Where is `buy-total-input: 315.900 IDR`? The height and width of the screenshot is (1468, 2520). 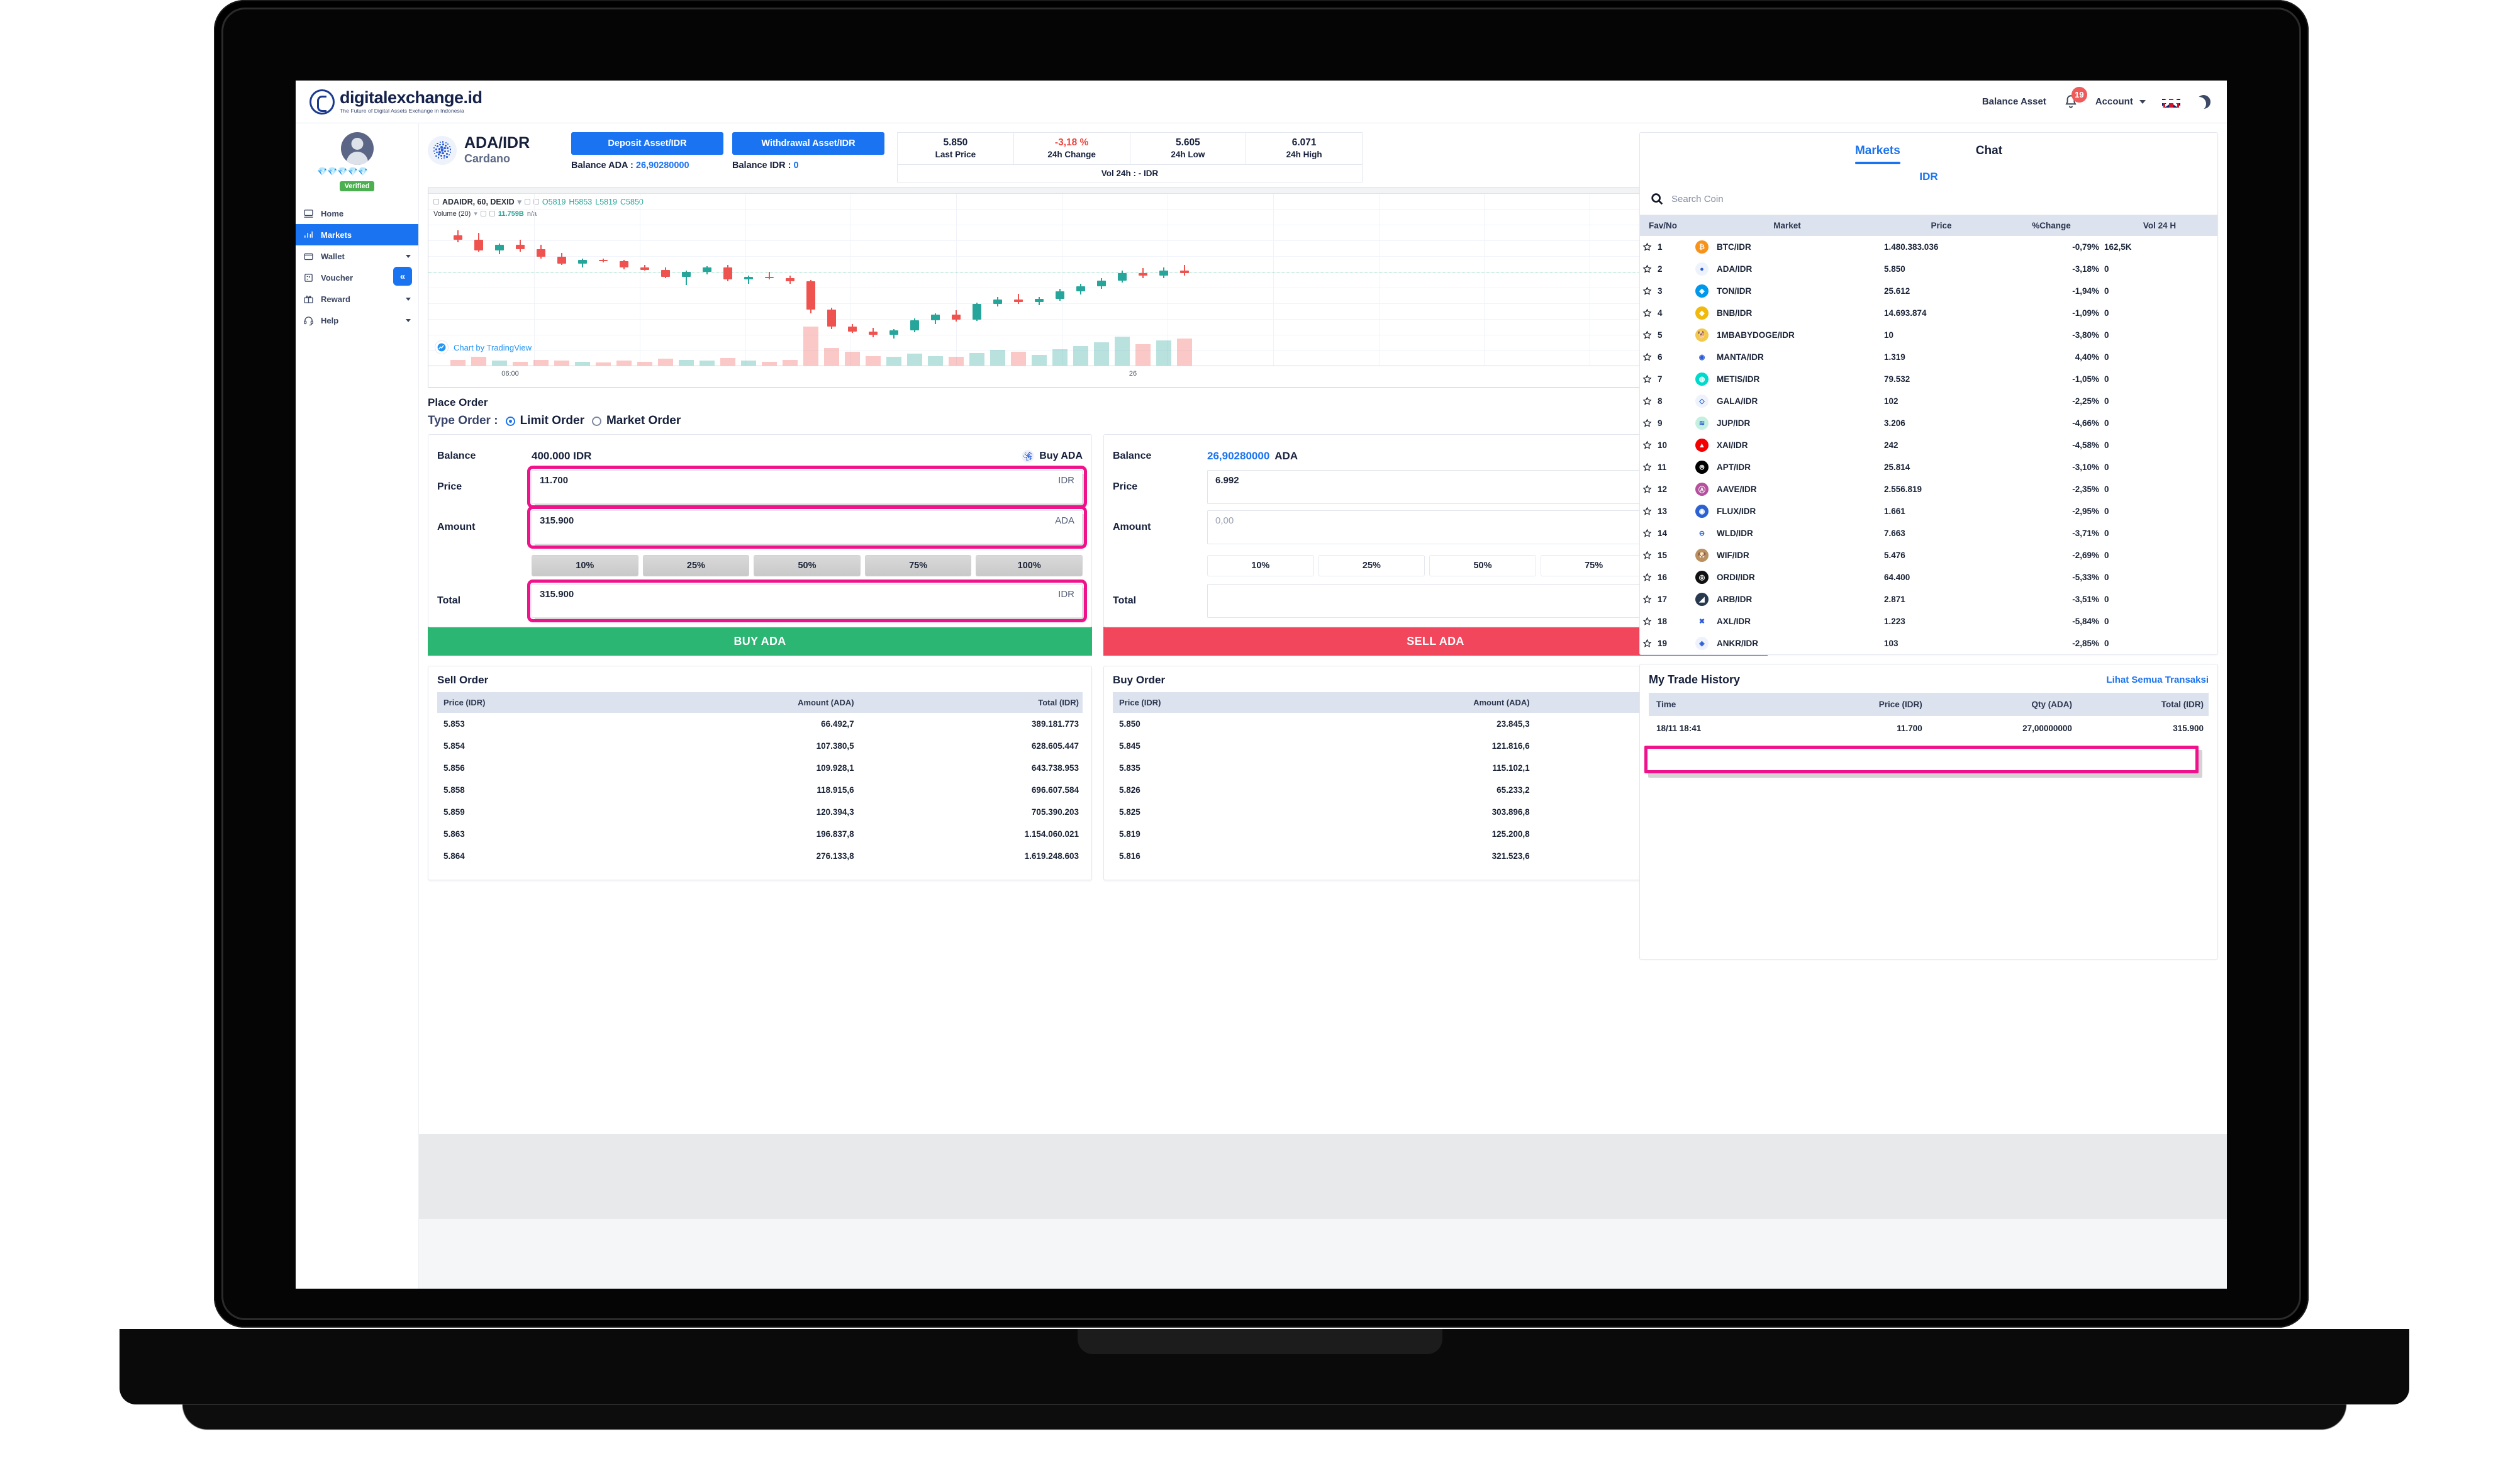
buy-total-input: 315.900 IDR is located at coordinates (807, 601).